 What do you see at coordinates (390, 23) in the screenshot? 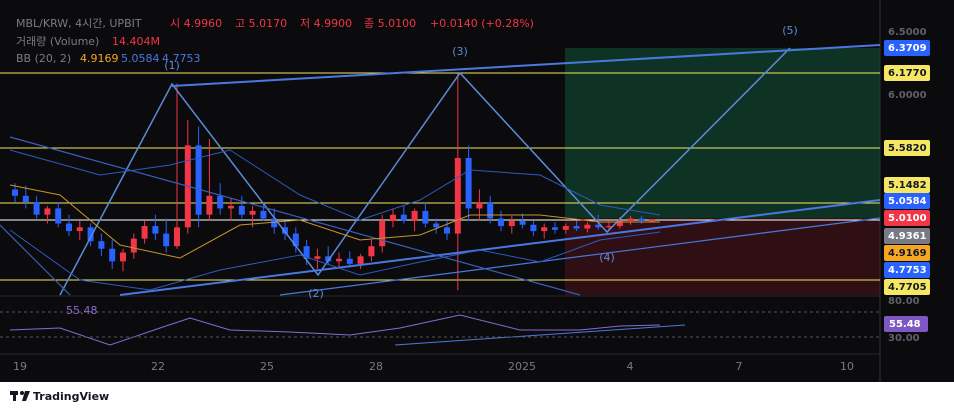
I see `ohlc-close: 종 5.0100` at bounding box center [390, 23].